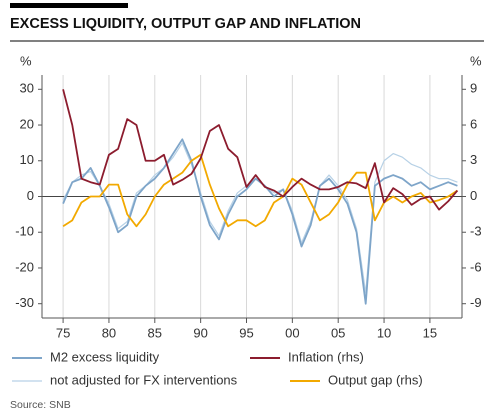 This screenshot has width=493, height=416. Describe the element at coordinates (260, 190) in the screenshot. I see `series-line` at that location.